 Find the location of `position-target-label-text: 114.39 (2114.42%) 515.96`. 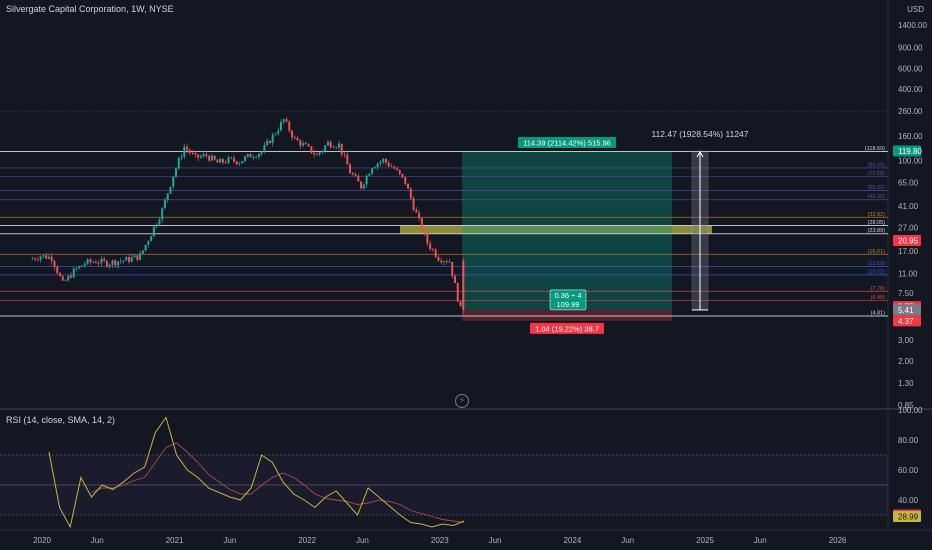

position-target-label-text: 114.39 (2114.42%) 515.96 is located at coordinates (567, 142).